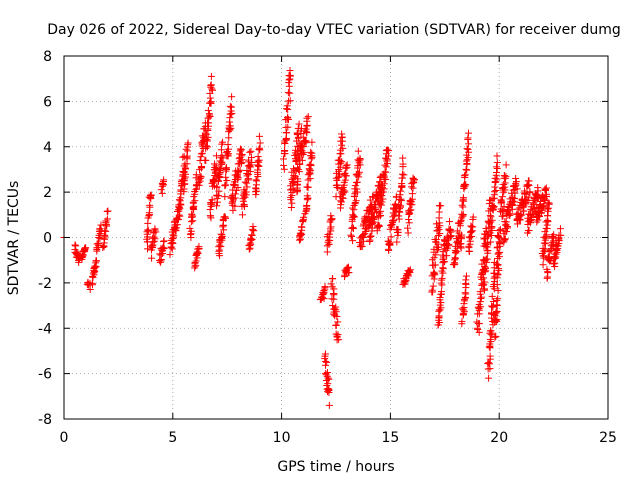  I want to click on y-tick-label: 8, so click(47, 57).